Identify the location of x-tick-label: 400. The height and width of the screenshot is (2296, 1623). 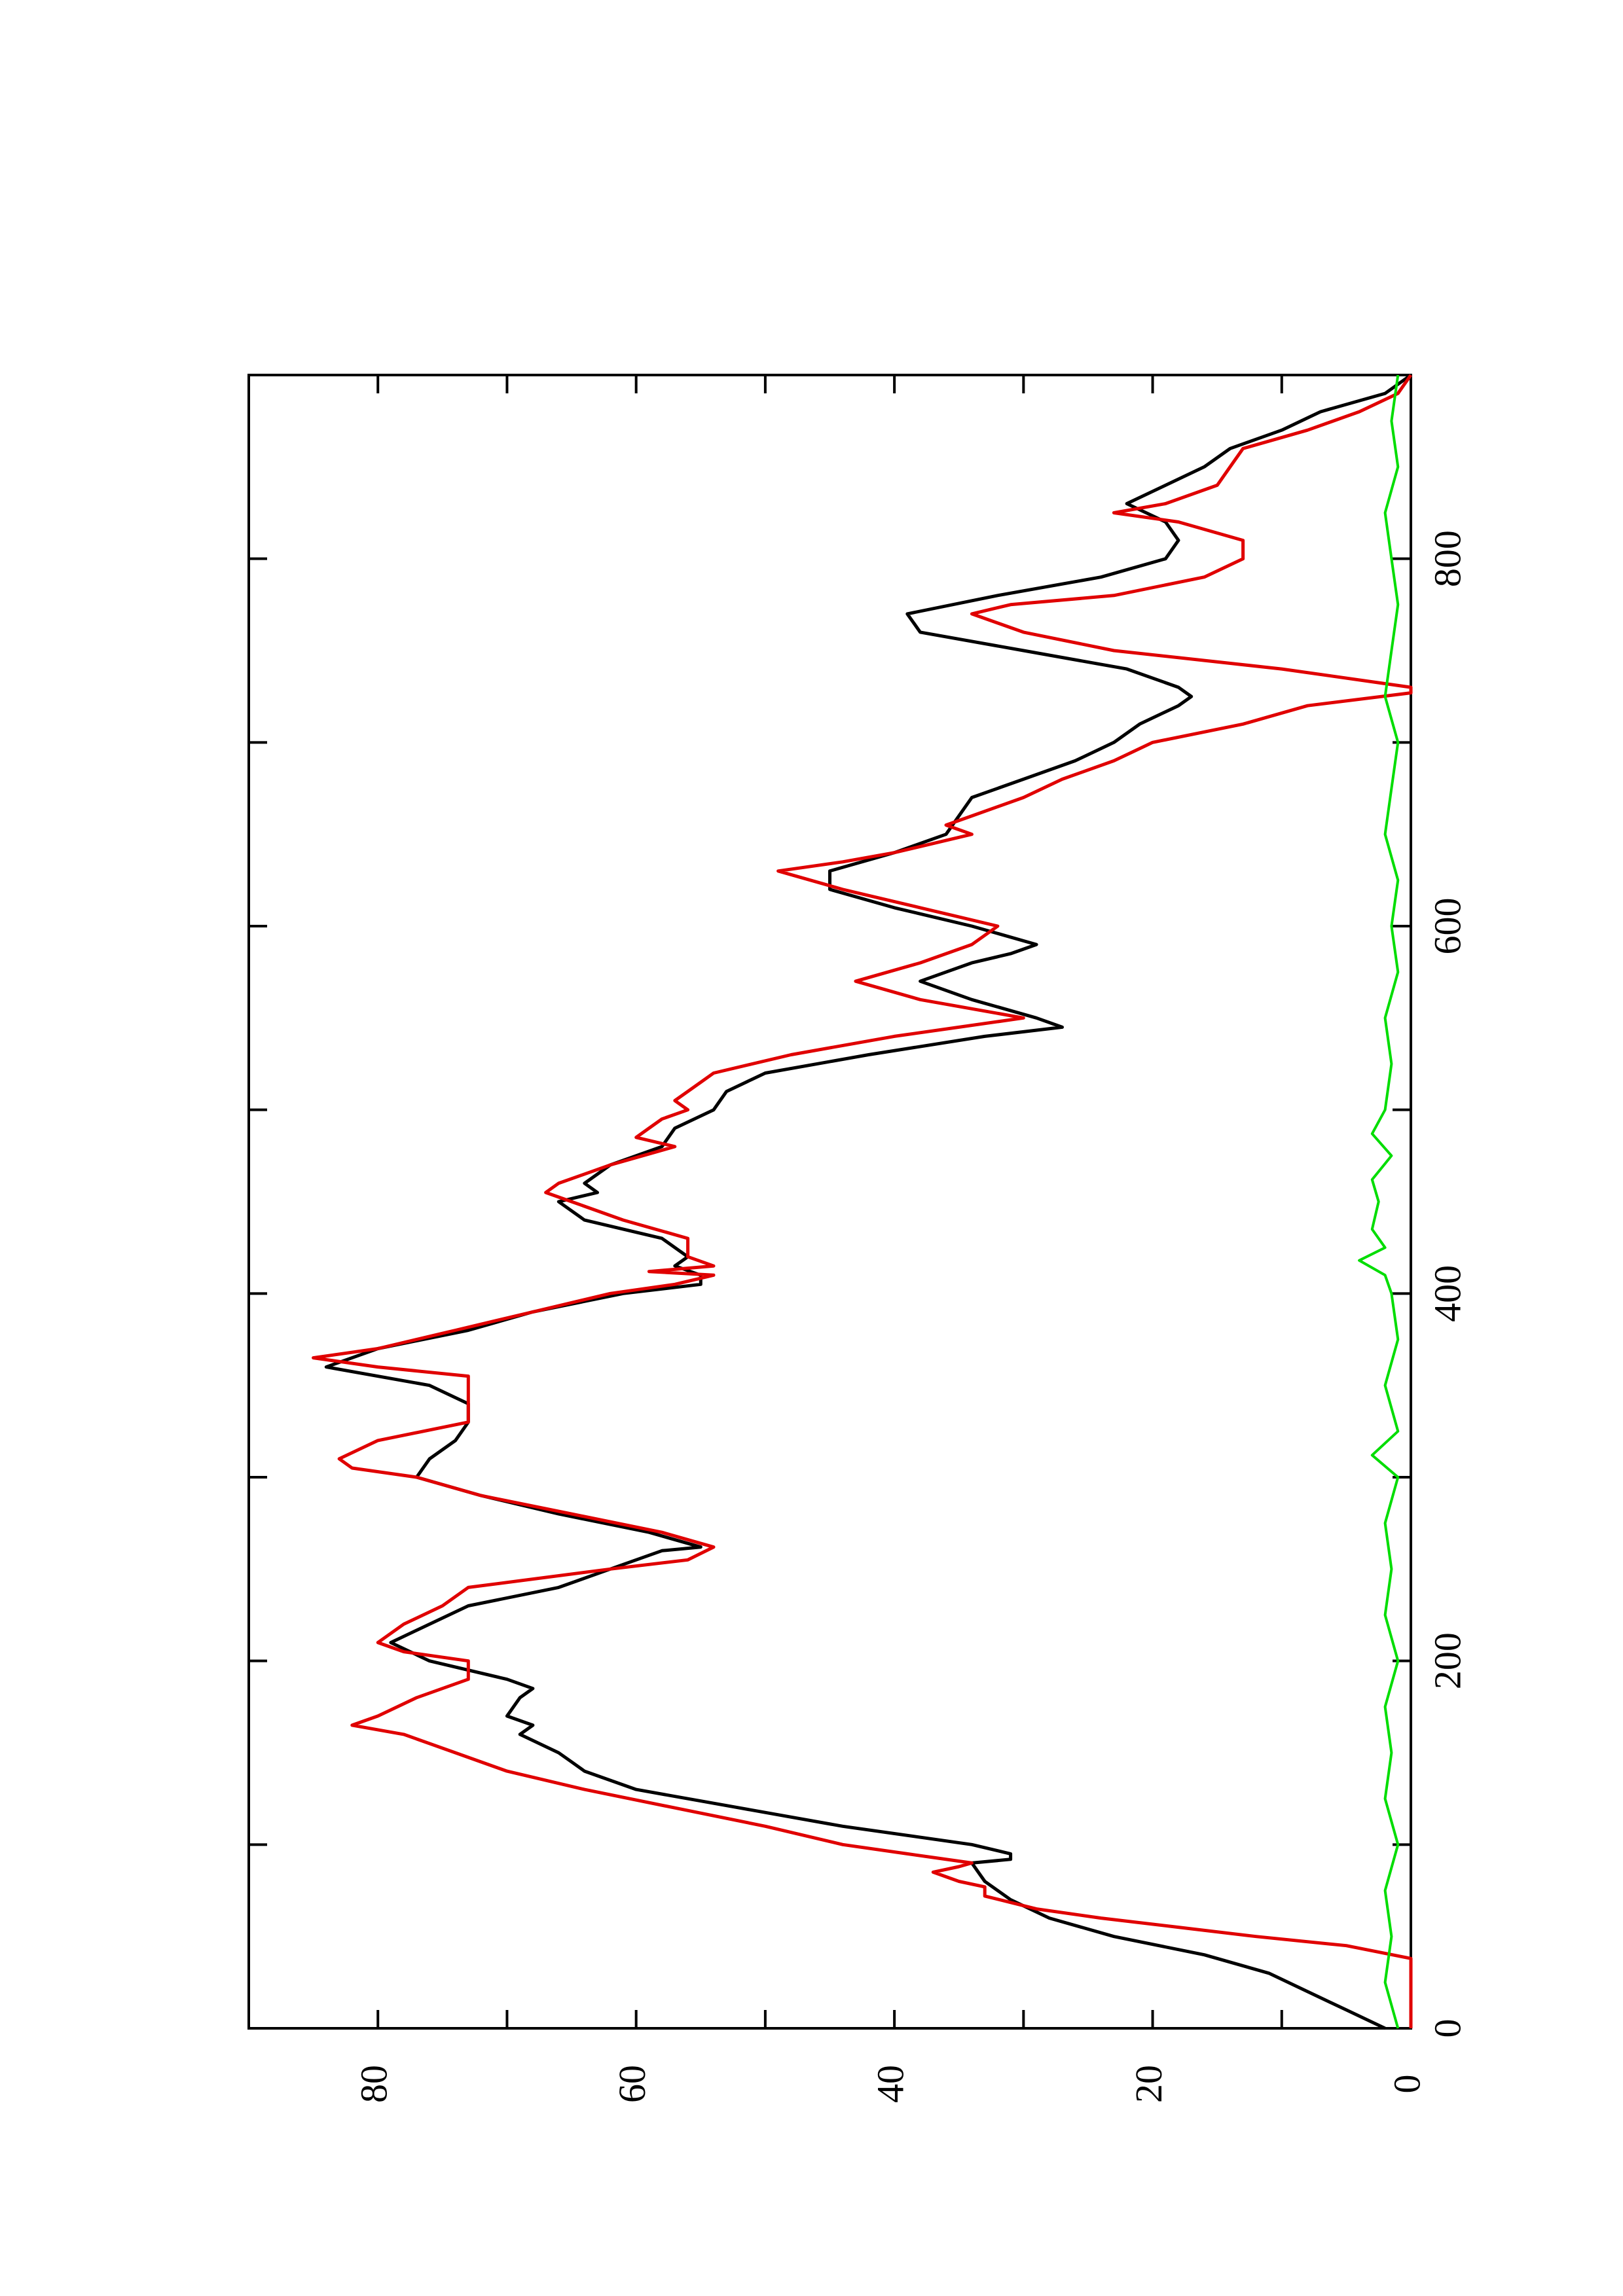
(1447, 1293).